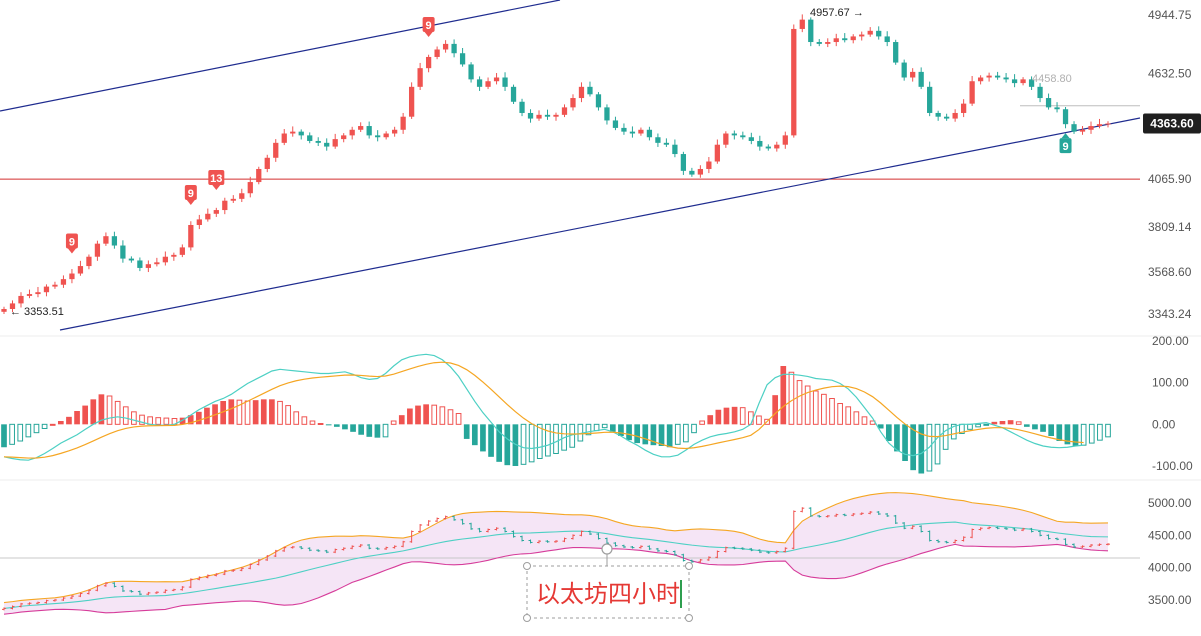 This screenshot has height=636, width=1201. Describe the element at coordinates (527, 566) in the screenshot. I see `resize-handle-tl` at that location.